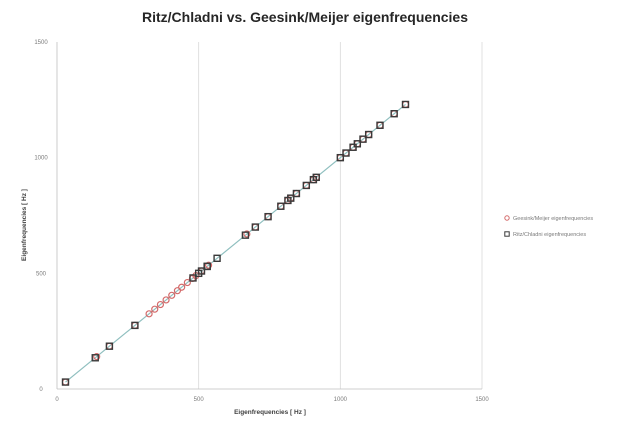  I want to click on x-axis-title: Eigenfrequencies [ Hz ], so click(270, 412).